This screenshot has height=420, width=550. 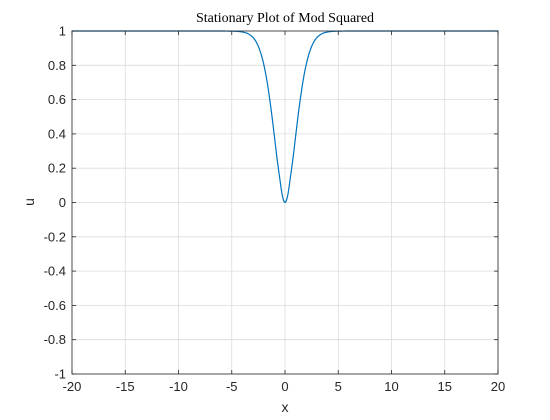 What do you see at coordinates (55, 271) in the screenshot?
I see `y-tick-label: -0.4` at bounding box center [55, 271].